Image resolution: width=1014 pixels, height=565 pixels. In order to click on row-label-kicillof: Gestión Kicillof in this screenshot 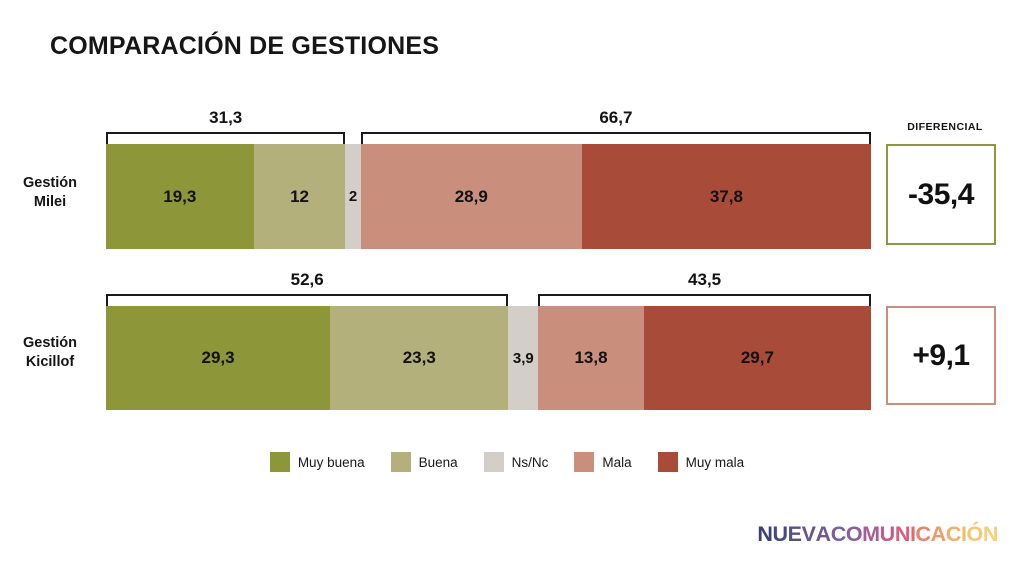, I will do `click(50, 352)`.